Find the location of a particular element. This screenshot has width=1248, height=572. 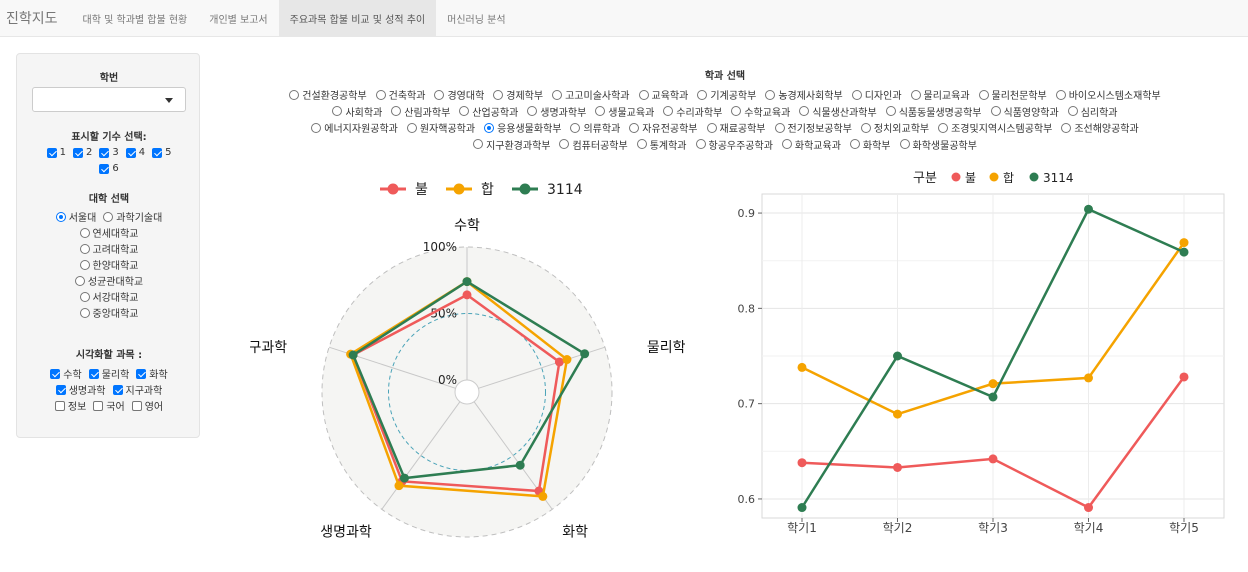

university-radio: 서강대학교 is located at coordinates (109, 296).